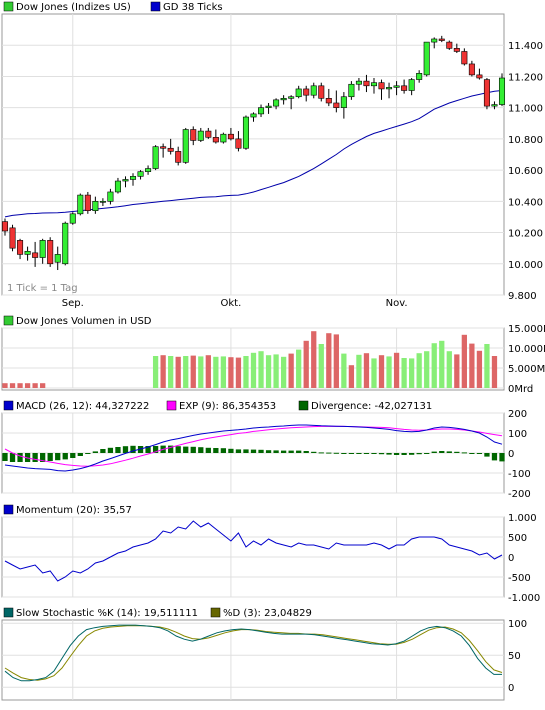 The image size is (545, 710). Describe the element at coordinates (517, 434) in the screenshot. I see `macd-ytick-label: 100` at that location.